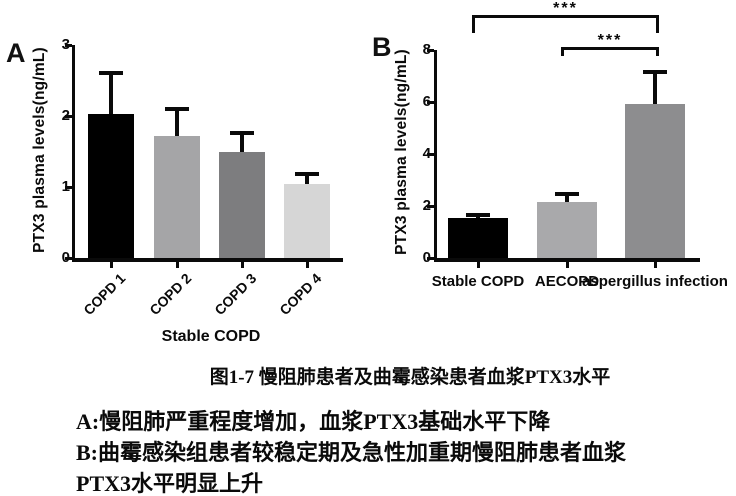 This screenshot has height=496, width=736. What do you see at coordinates (410, 377) in the screenshot?
I see `figure-caption-title: 图1-7 慢阻肺患者及曲霉感染患者血浆PTX3水平` at bounding box center [410, 377].